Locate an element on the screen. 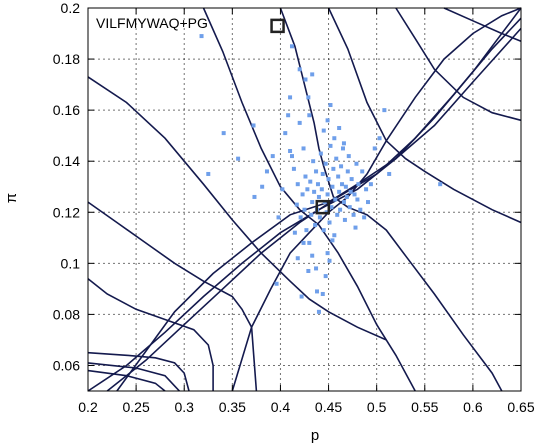  x-tick-label: 0.2 is located at coordinates (88, 407).